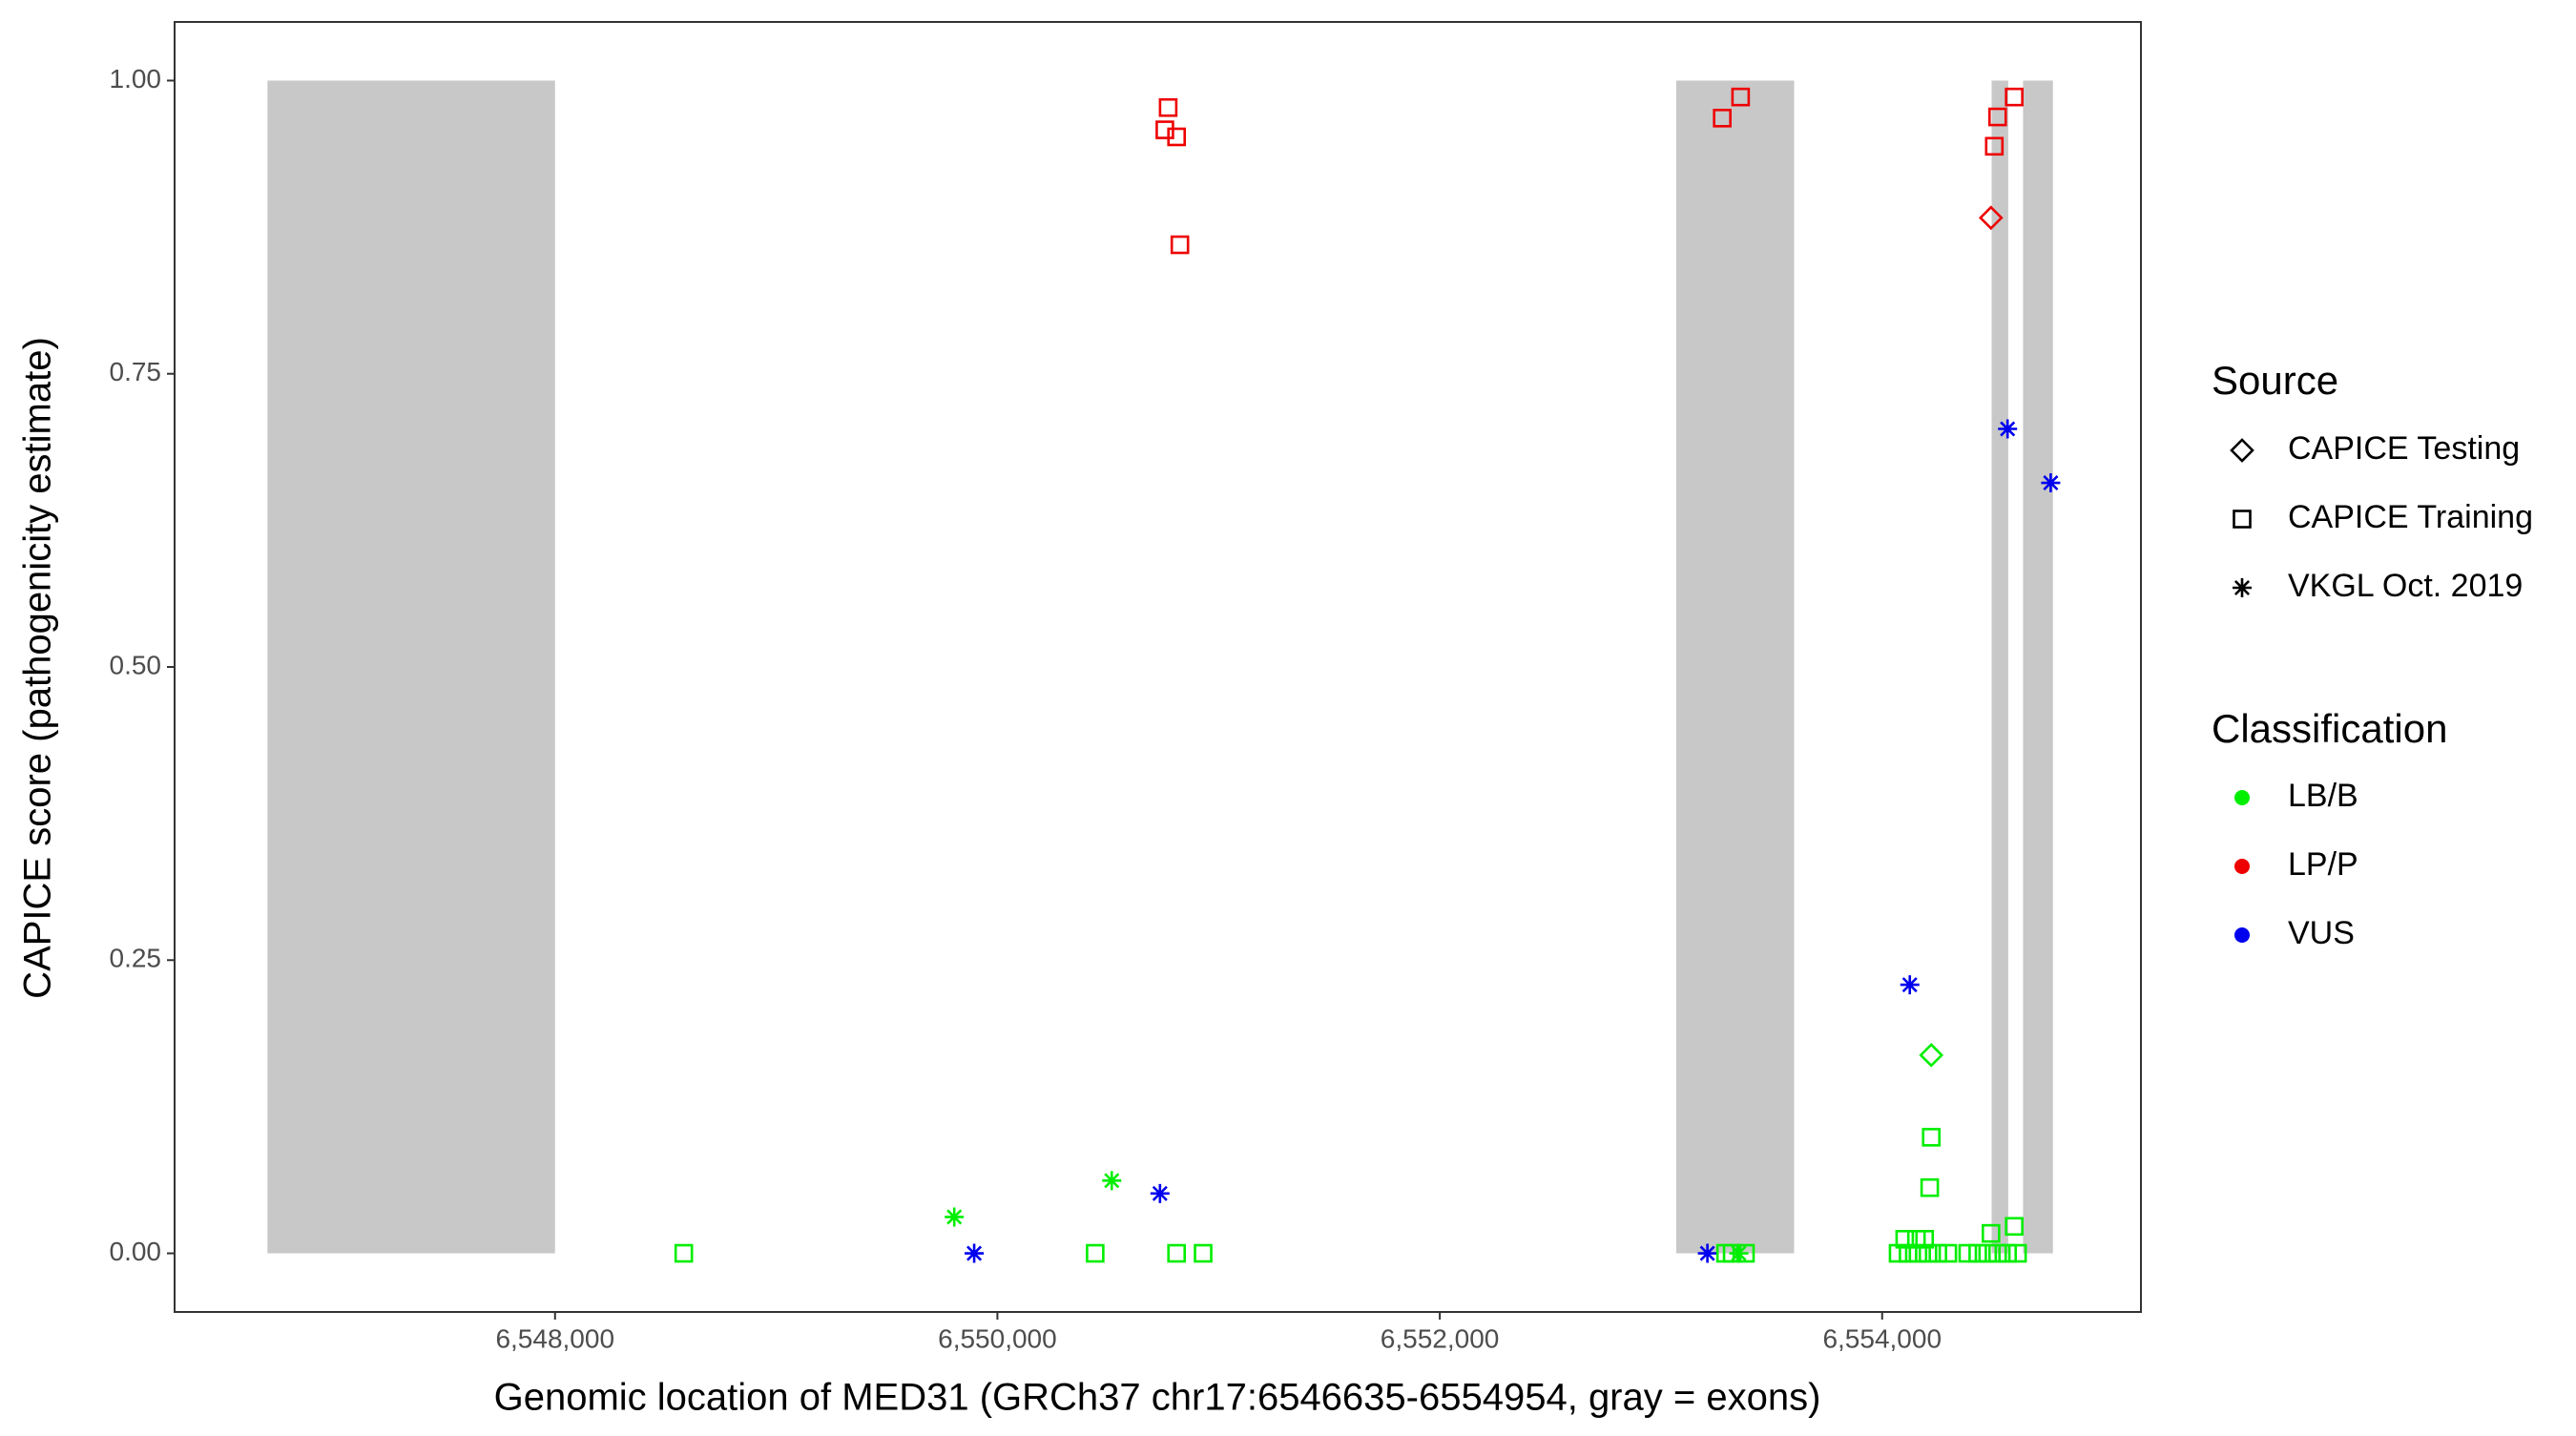 The image size is (2576, 1436). Describe the element at coordinates (136, 664) in the screenshot. I see `y-tick-label: 0.50` at that location.